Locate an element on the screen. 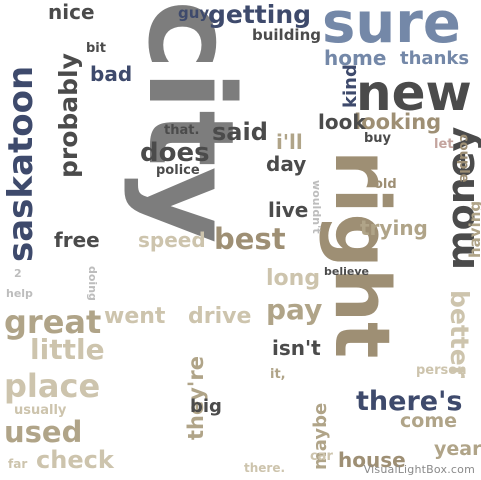  word-kind: kind is located at coordinates (350, 86).